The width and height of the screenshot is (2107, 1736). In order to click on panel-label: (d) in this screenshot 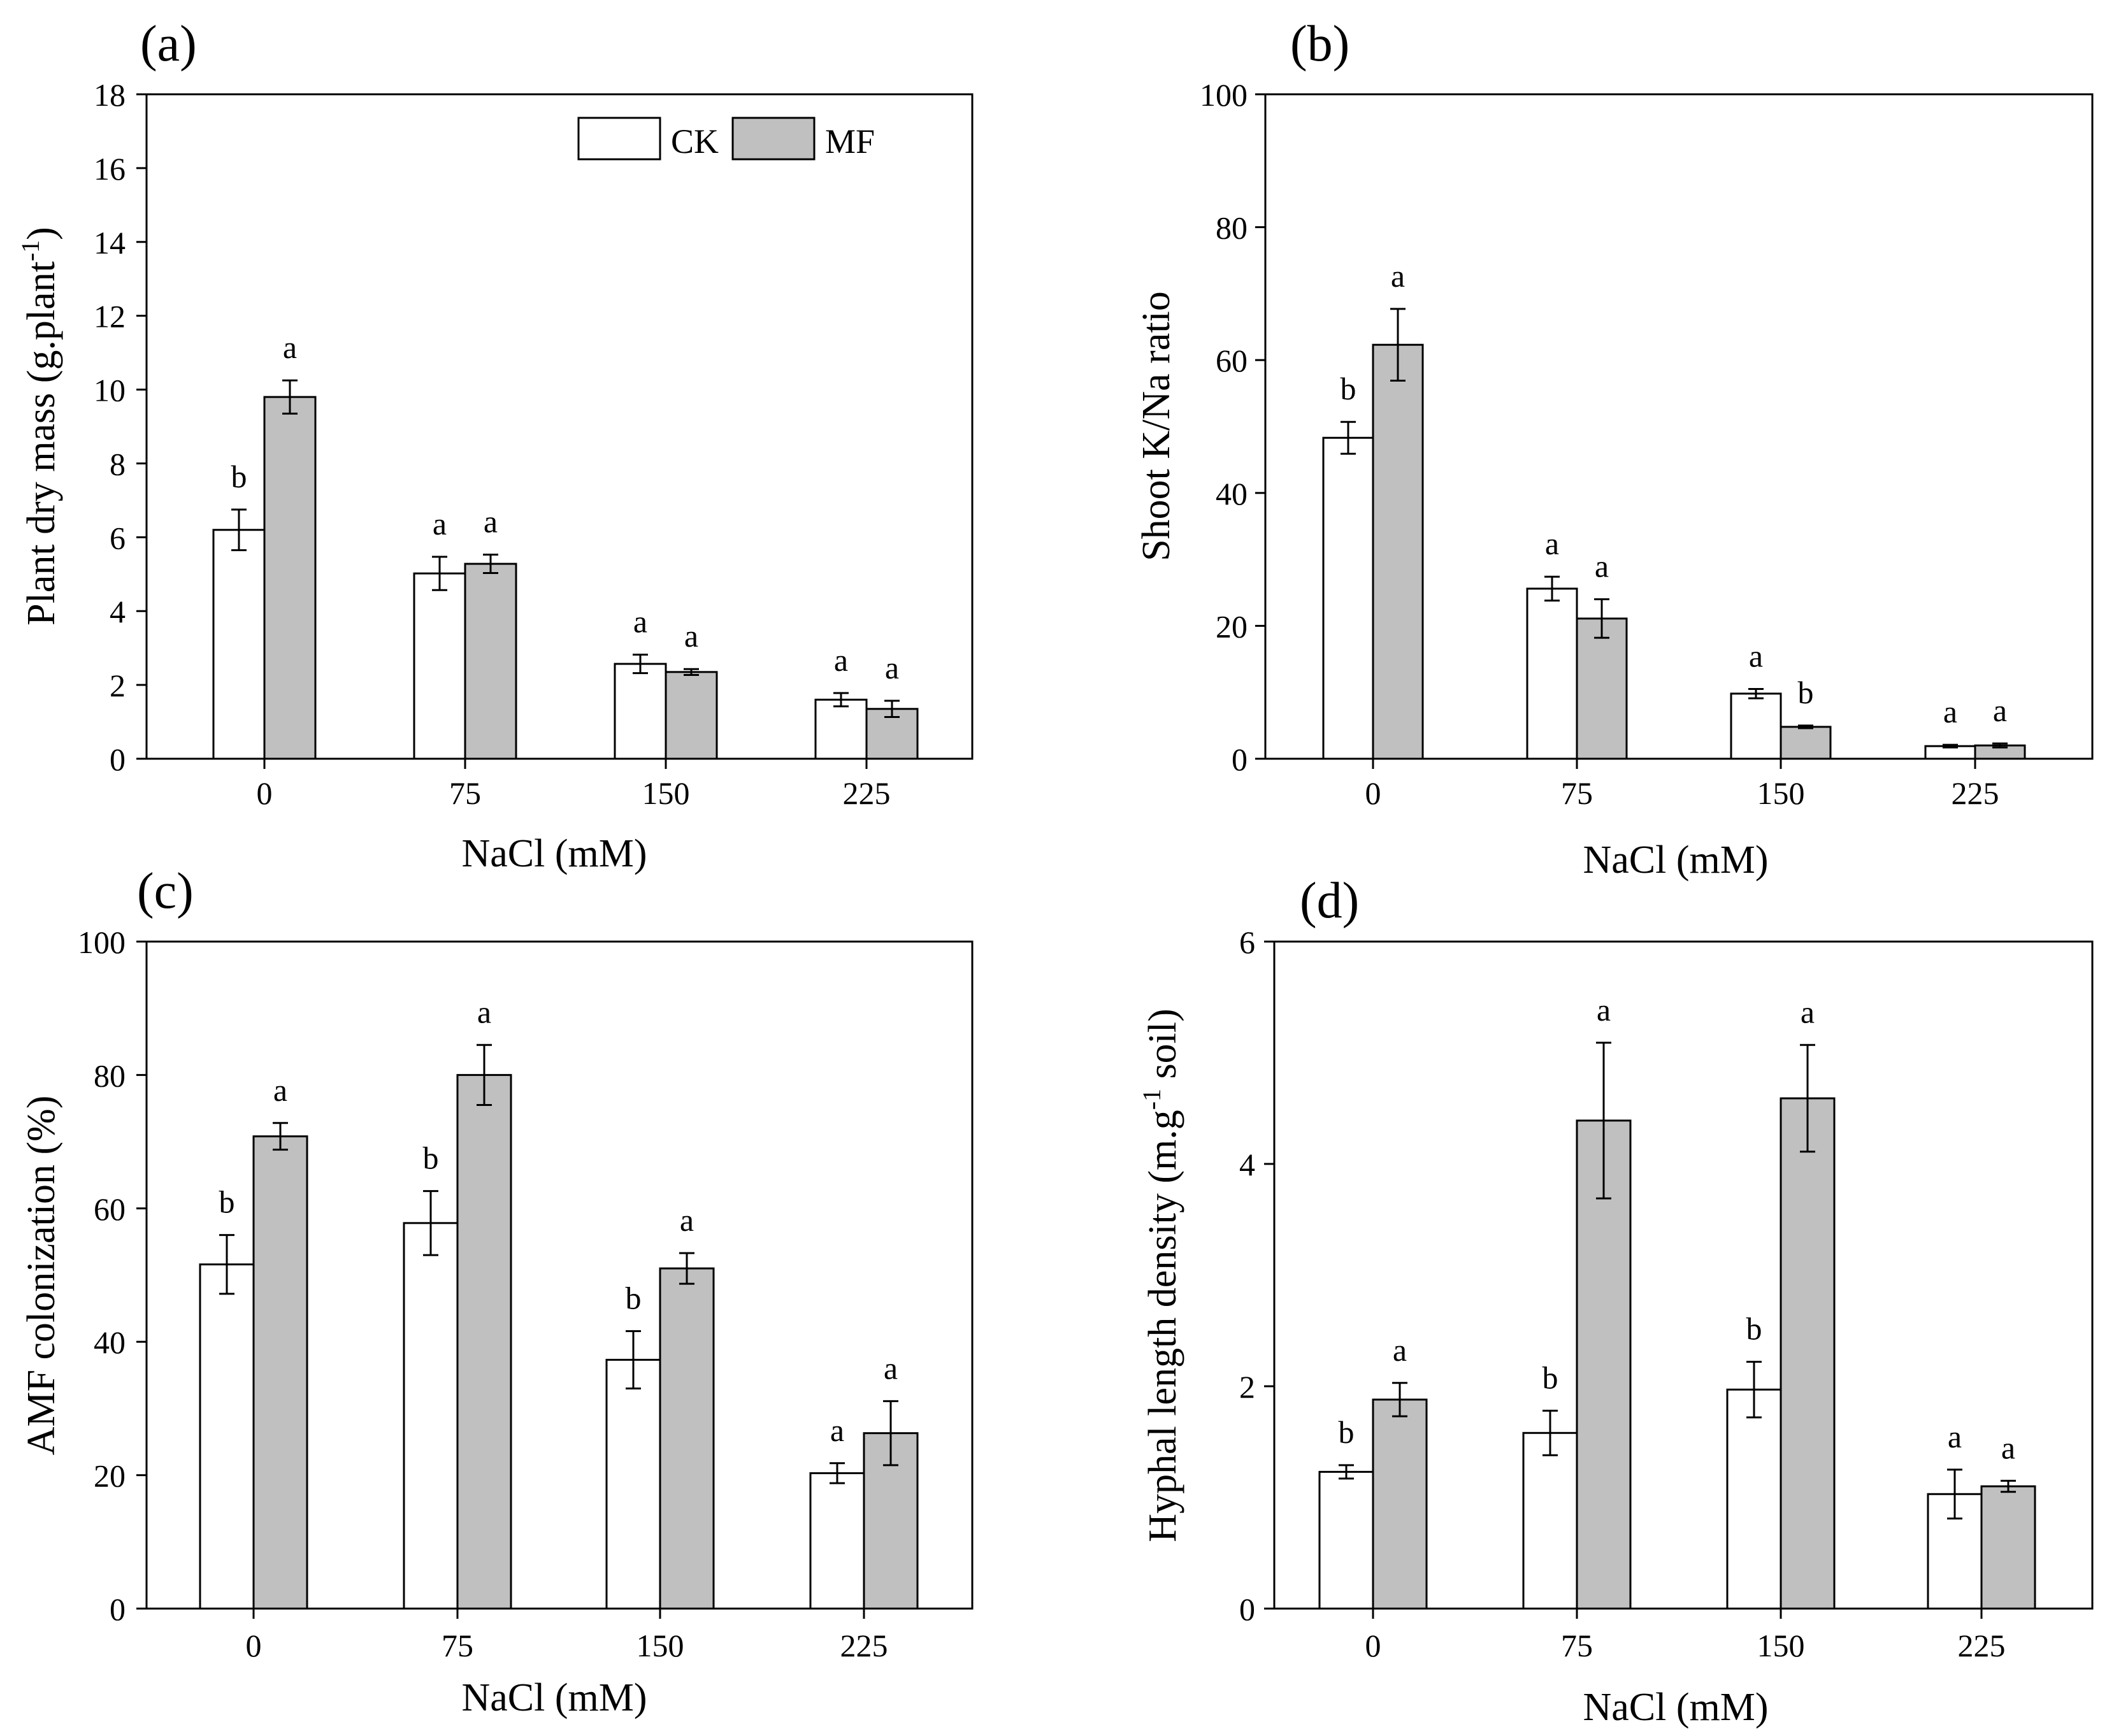, I will do `click(1329, 901)`.